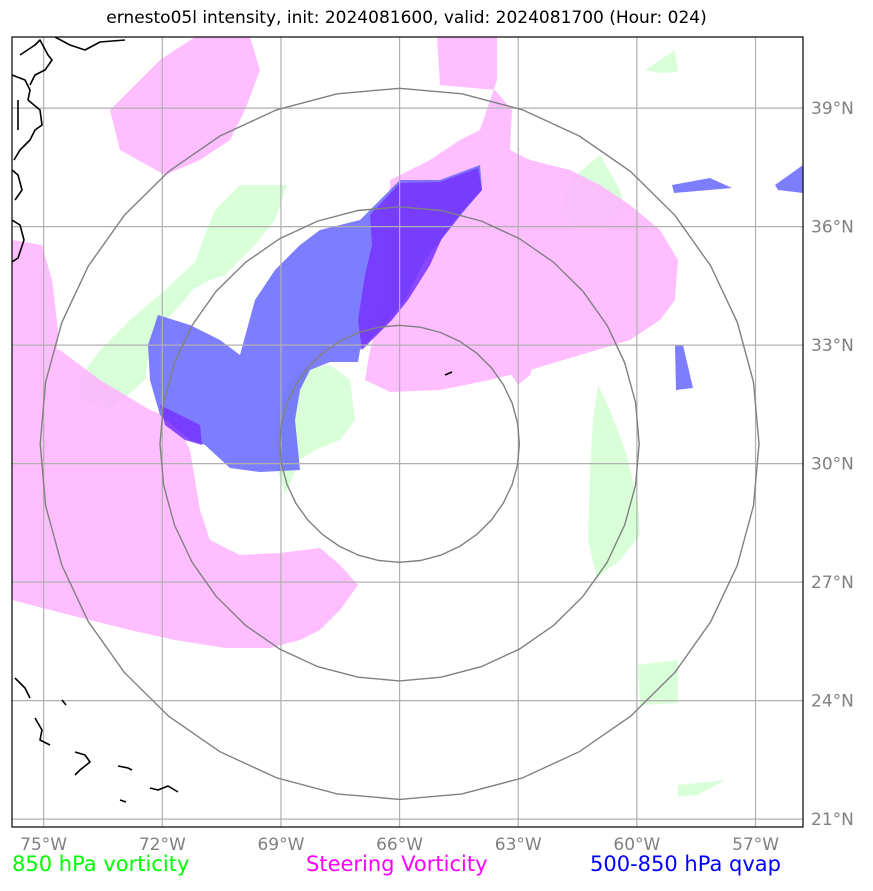 The image size is (873, 891). I want to click on longitude-tick-label: 57°W, so click(755, 845).